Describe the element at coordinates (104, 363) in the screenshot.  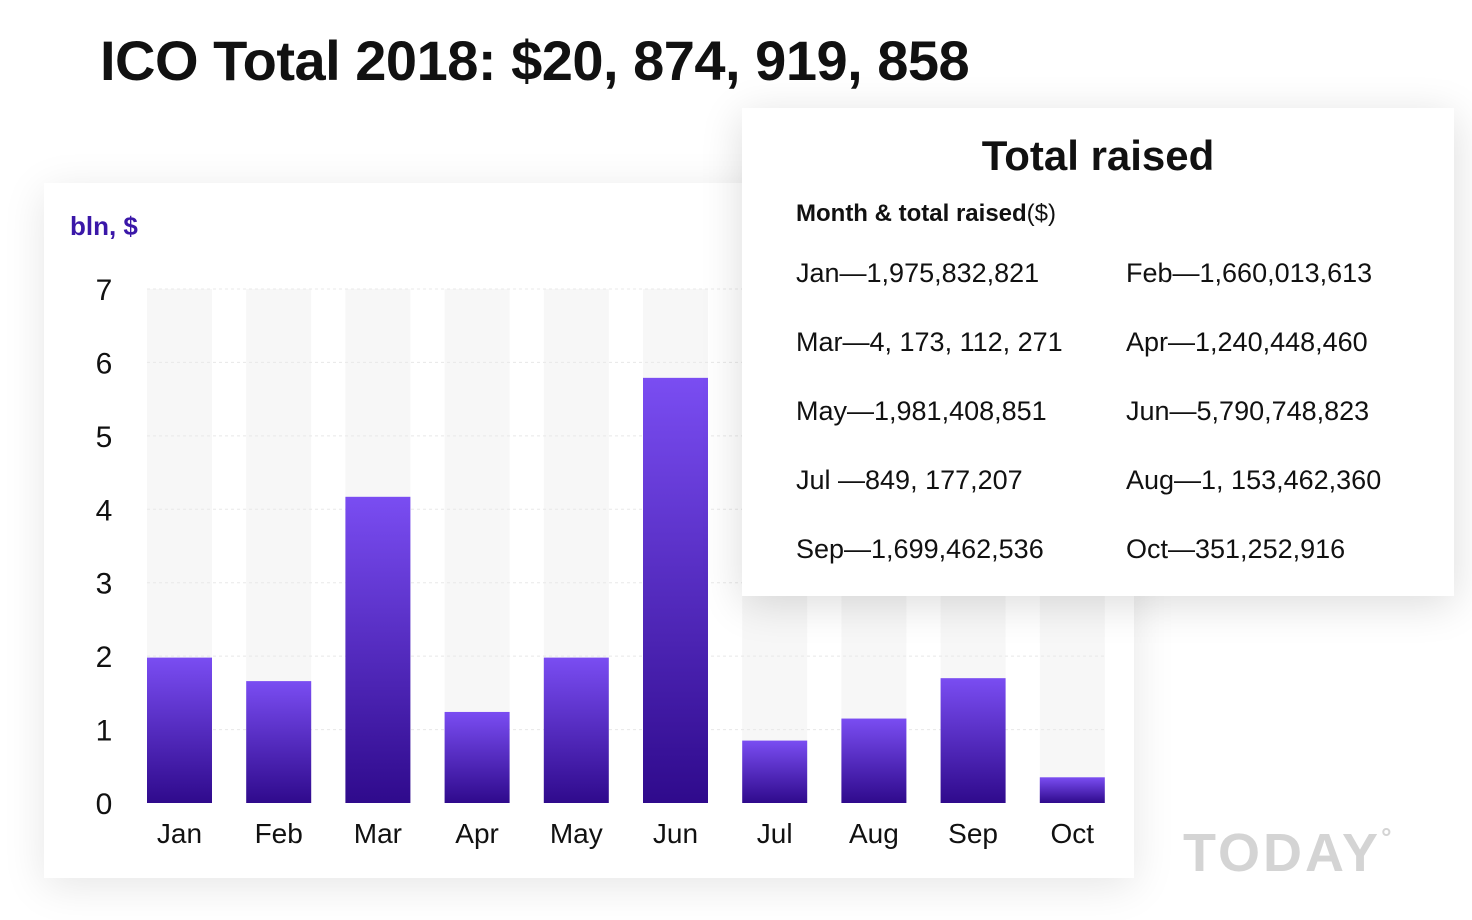
I see `y-tick-label: 6` at that location.